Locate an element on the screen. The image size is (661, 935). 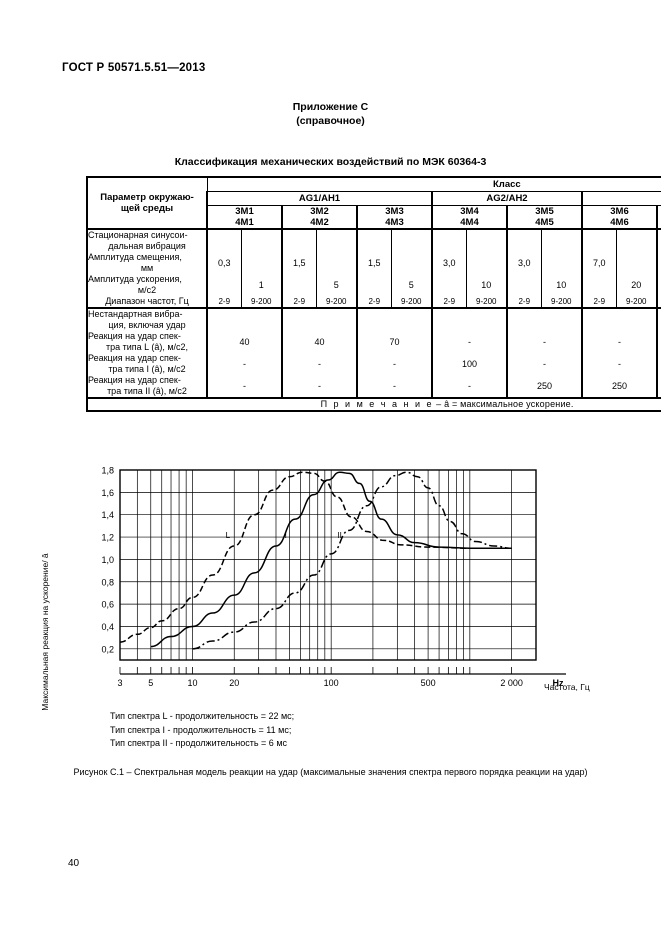
section-label-nonstandard: Нестандартная вибра- ция, включая удар is located at coordinates (147, 319).